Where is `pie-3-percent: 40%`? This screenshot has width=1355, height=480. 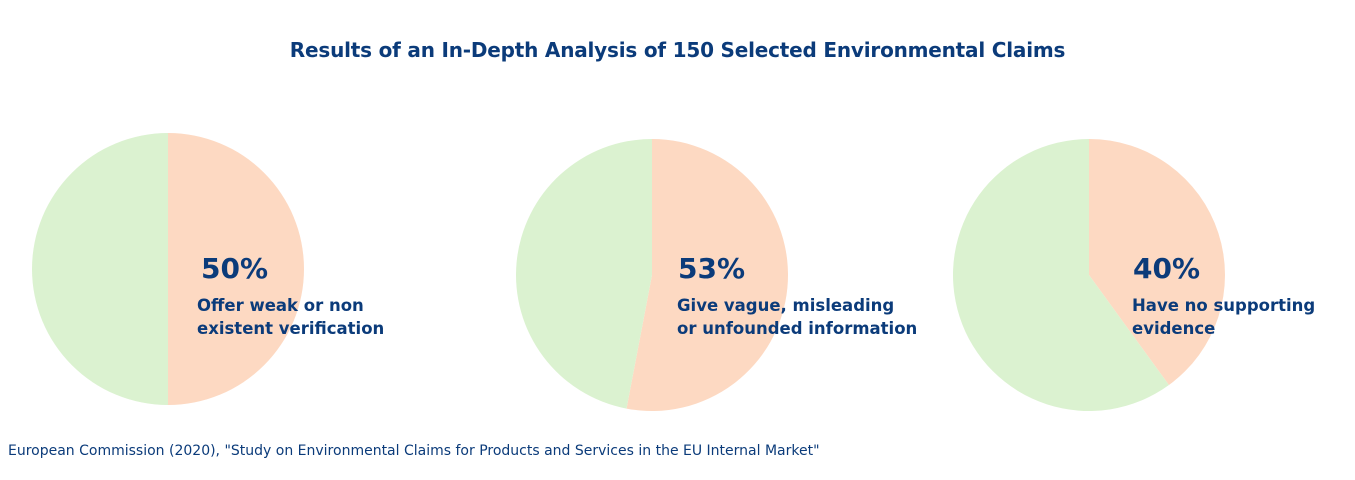
pie-3-percent: 40% is located at coordinates (1167, 268).